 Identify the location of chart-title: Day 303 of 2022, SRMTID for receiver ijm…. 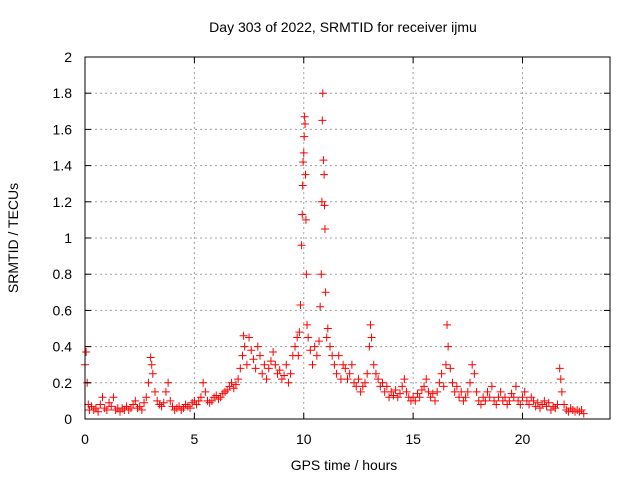
(343, 27).